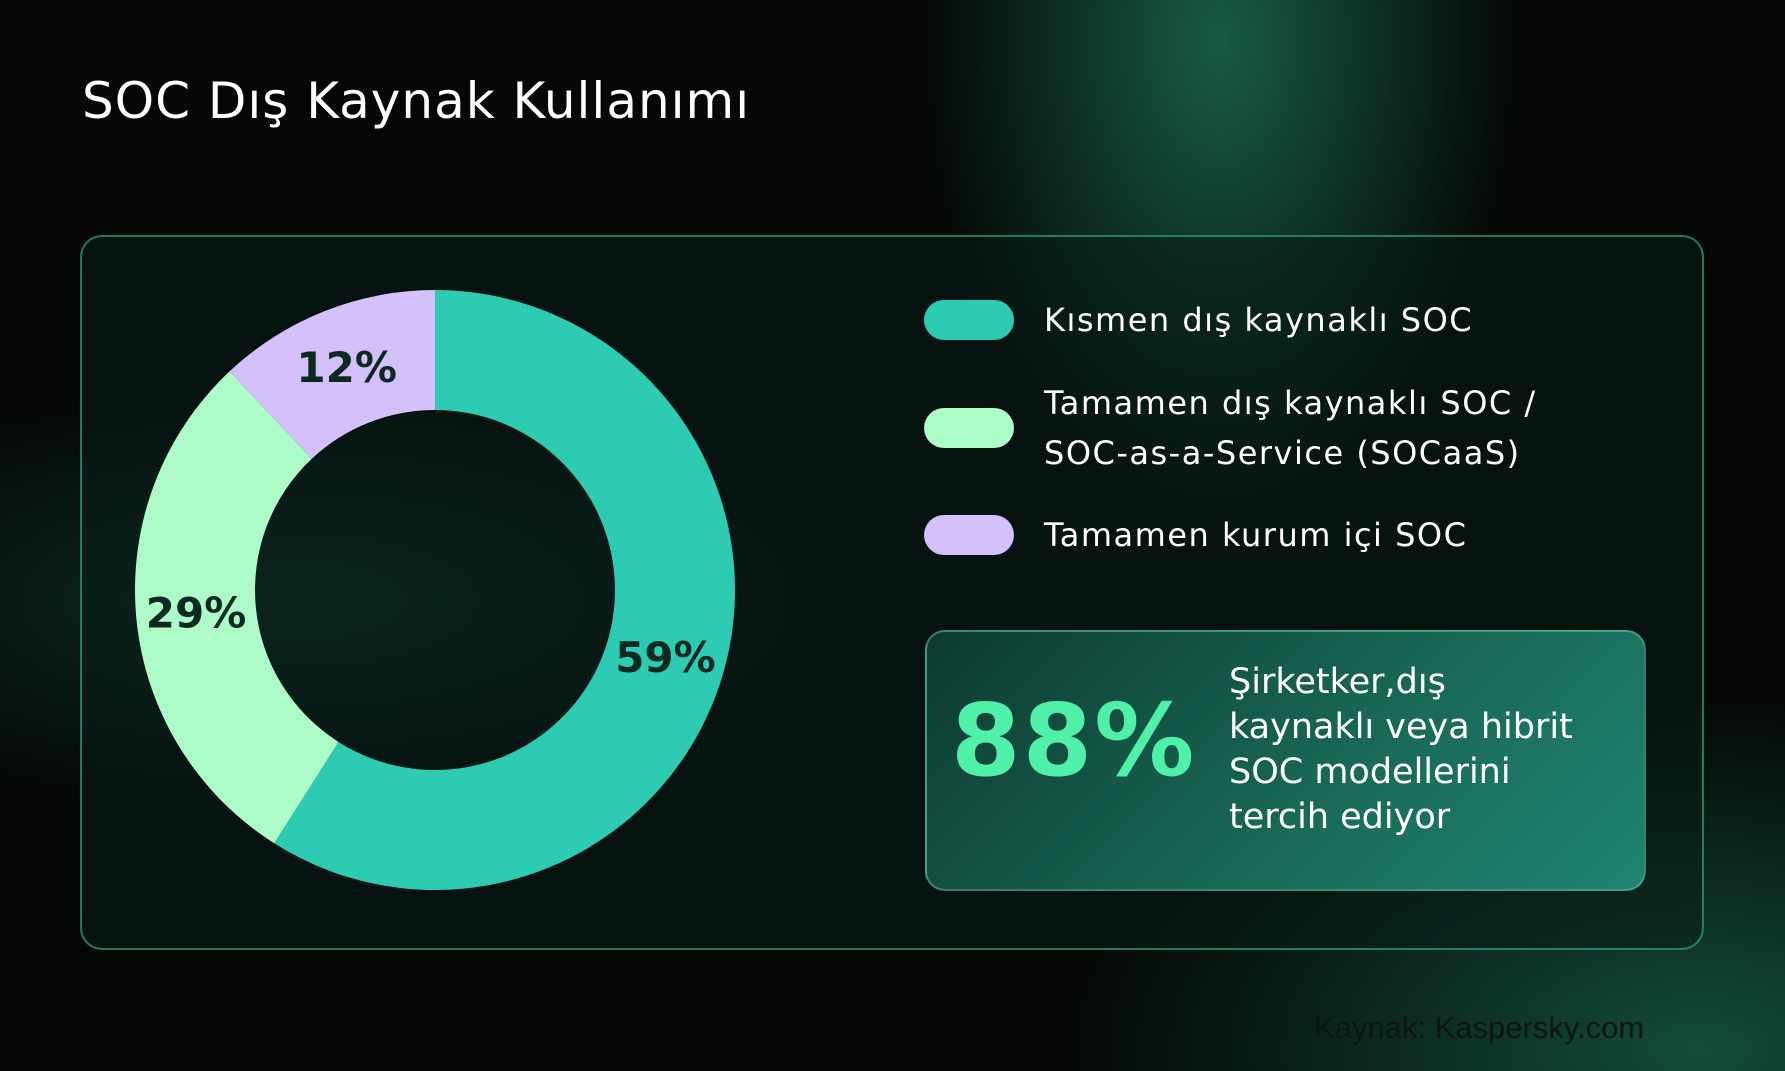  What do you see at coordinates (1074, 740) in the screenshot?
I see `stat-value: 88%` at bounding box center [1074, 740].